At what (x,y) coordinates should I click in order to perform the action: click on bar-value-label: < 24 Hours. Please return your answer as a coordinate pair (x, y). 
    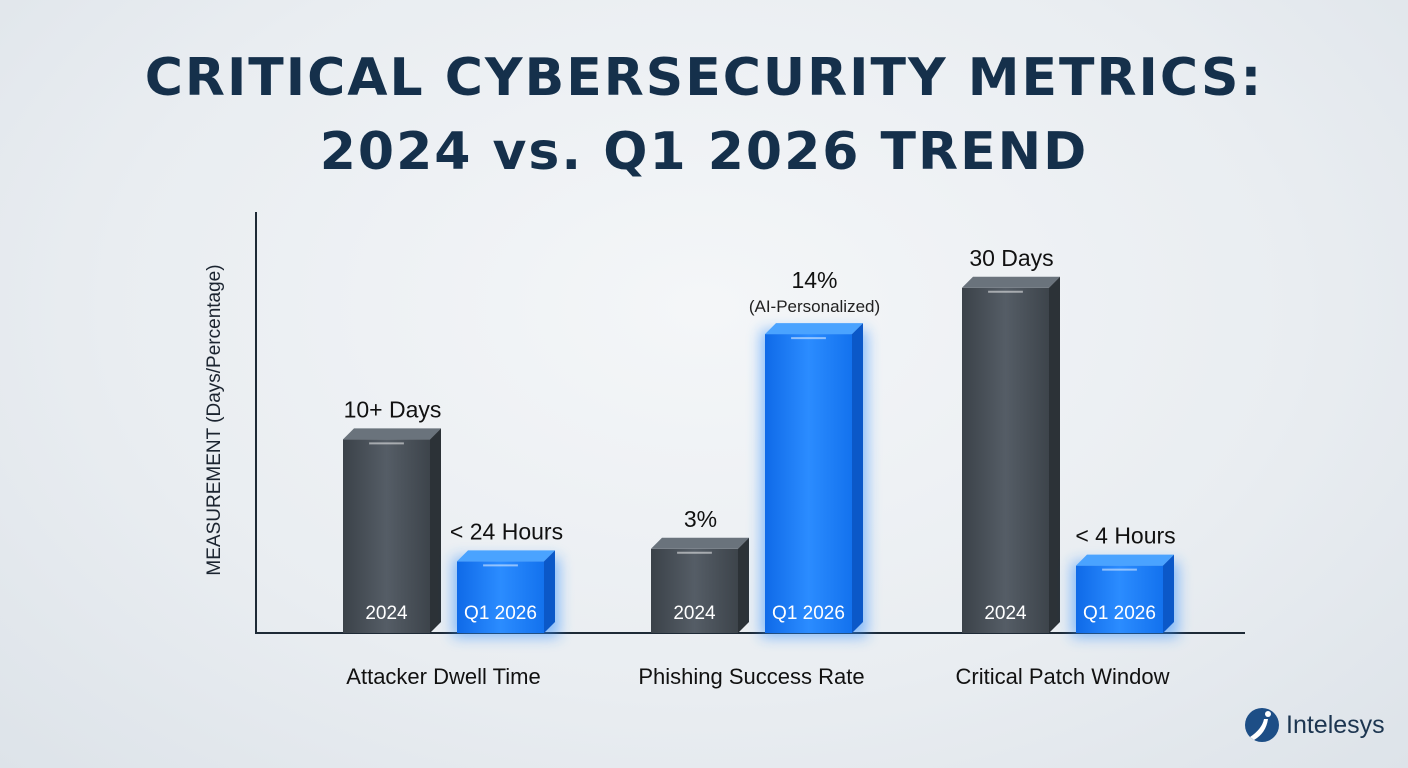
    Looking at the image, I should click on (506, 531).